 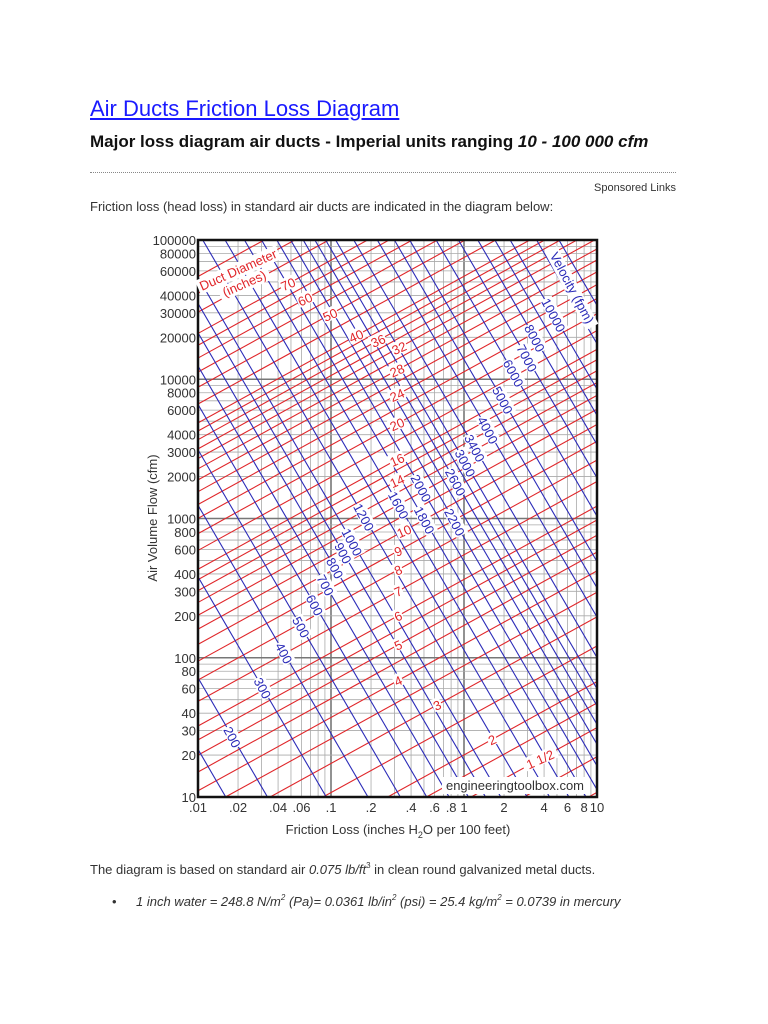 What do you see at coordinates (178, 295) in the screenshot?
I see `y-tick-label: 40000` at bounding box center [178, 295].